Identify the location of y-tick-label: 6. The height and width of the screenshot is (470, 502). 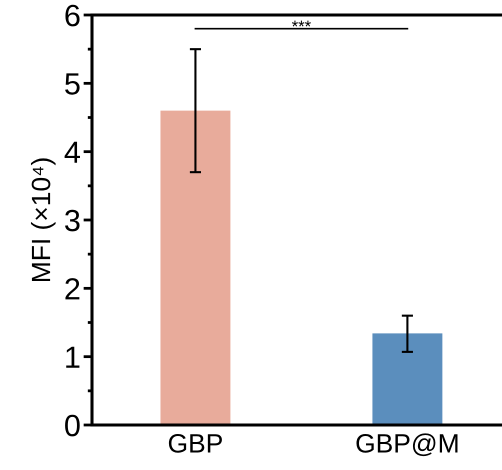
(72, 15).